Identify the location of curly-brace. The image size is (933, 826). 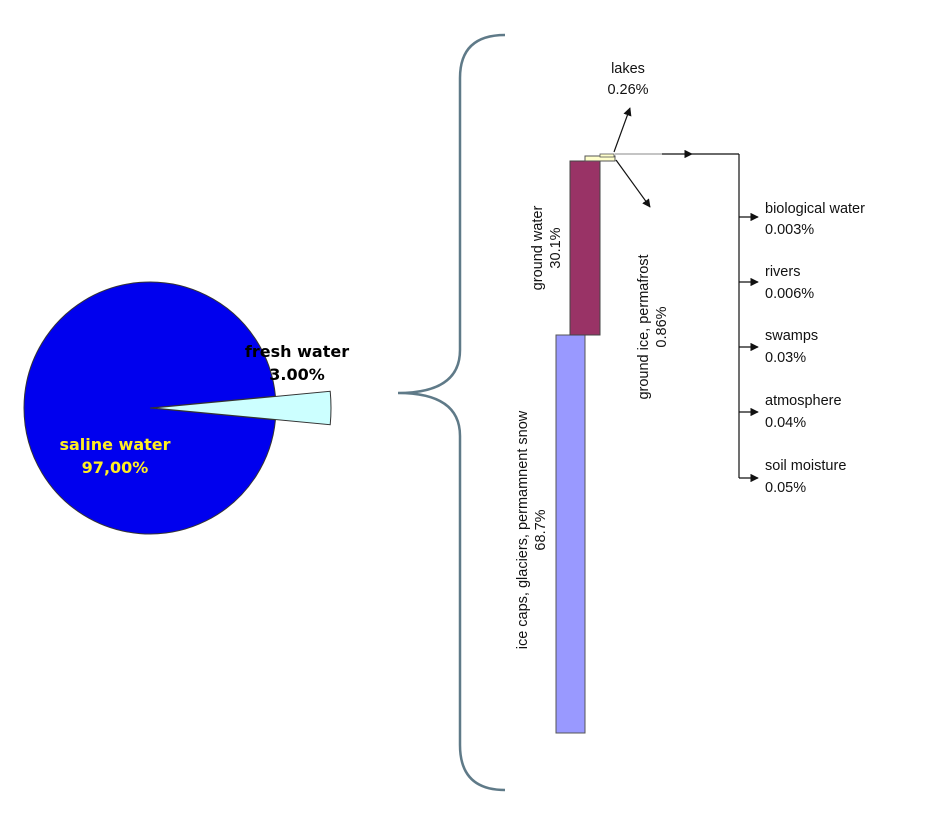
(451, 412).